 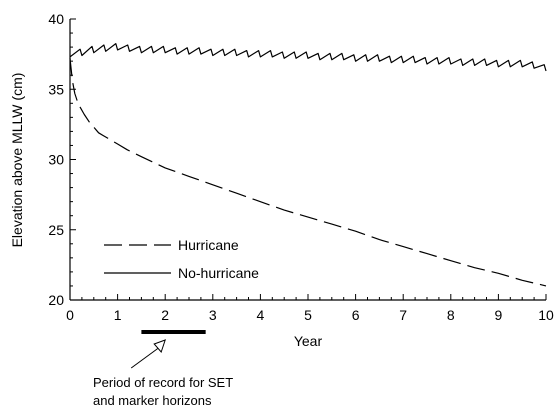 I want to click on annotation-arrow-head, so click(x=160, y=346).